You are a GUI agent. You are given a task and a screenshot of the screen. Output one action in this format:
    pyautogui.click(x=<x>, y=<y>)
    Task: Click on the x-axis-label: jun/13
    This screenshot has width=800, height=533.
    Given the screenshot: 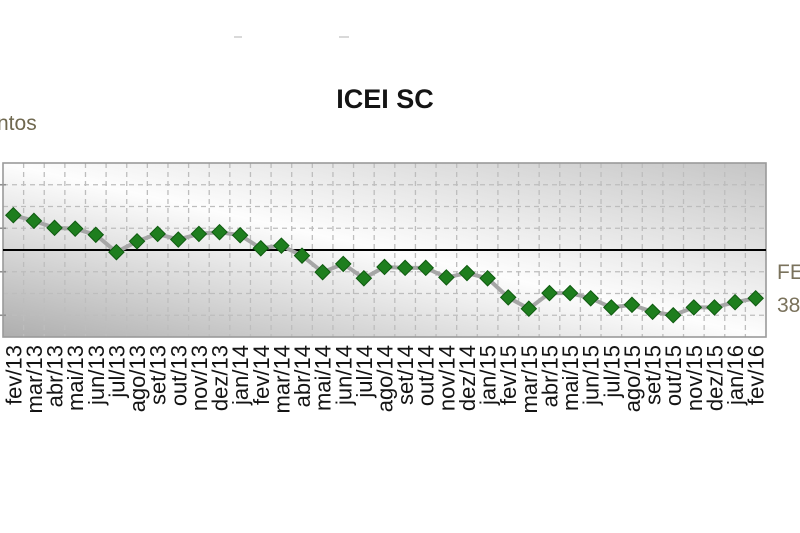 What is the action you would take?
    pyautogui.click(x=96, y=375)
    